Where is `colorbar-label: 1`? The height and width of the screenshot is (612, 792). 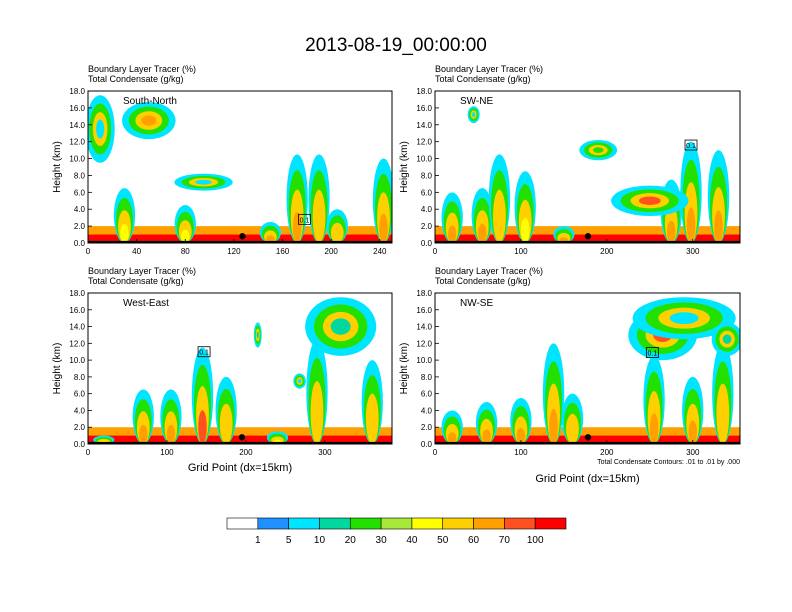
colorbar-label: 1 is located at coordinates (258, 540).